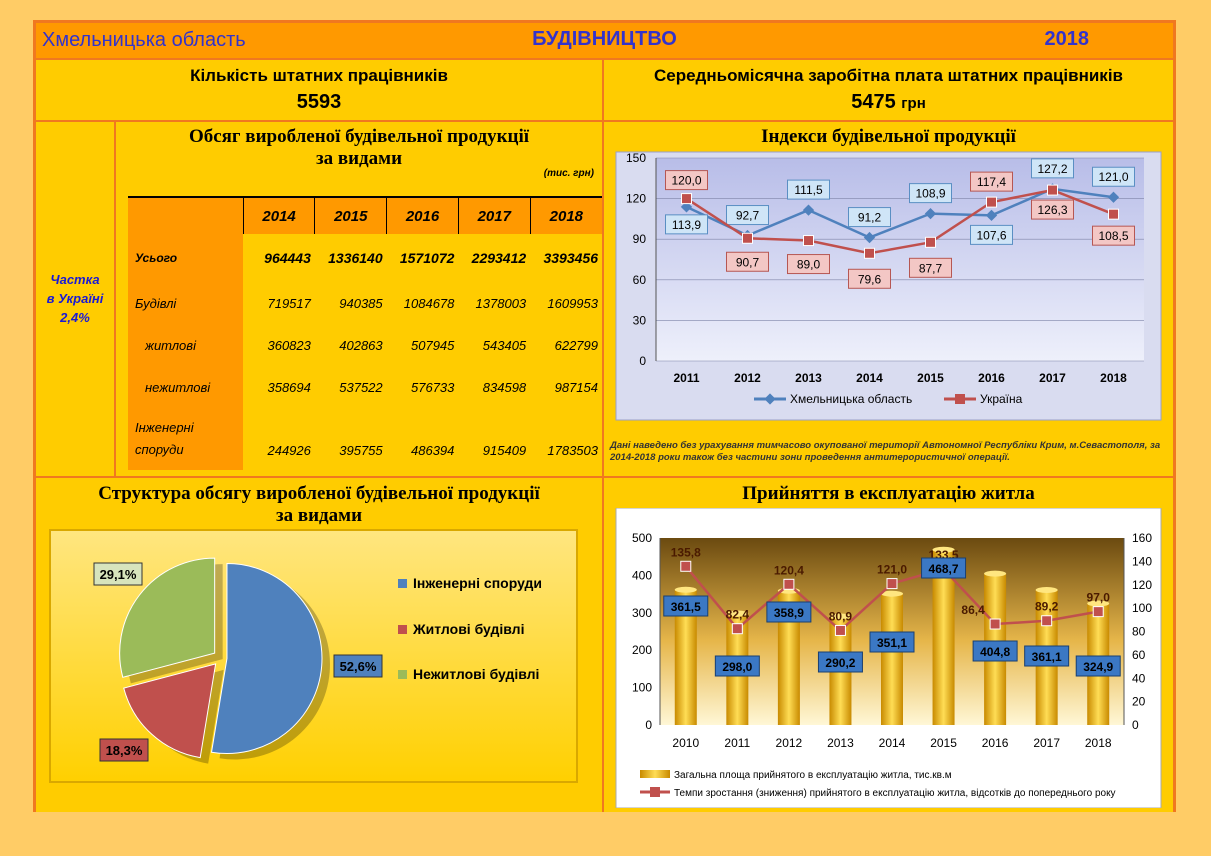 The width and height of the screenshot is (1211, 856). Describe the element at coordinates (892, 570) in the screenshot. I see `housing-growth-label: 121,0` at that location.